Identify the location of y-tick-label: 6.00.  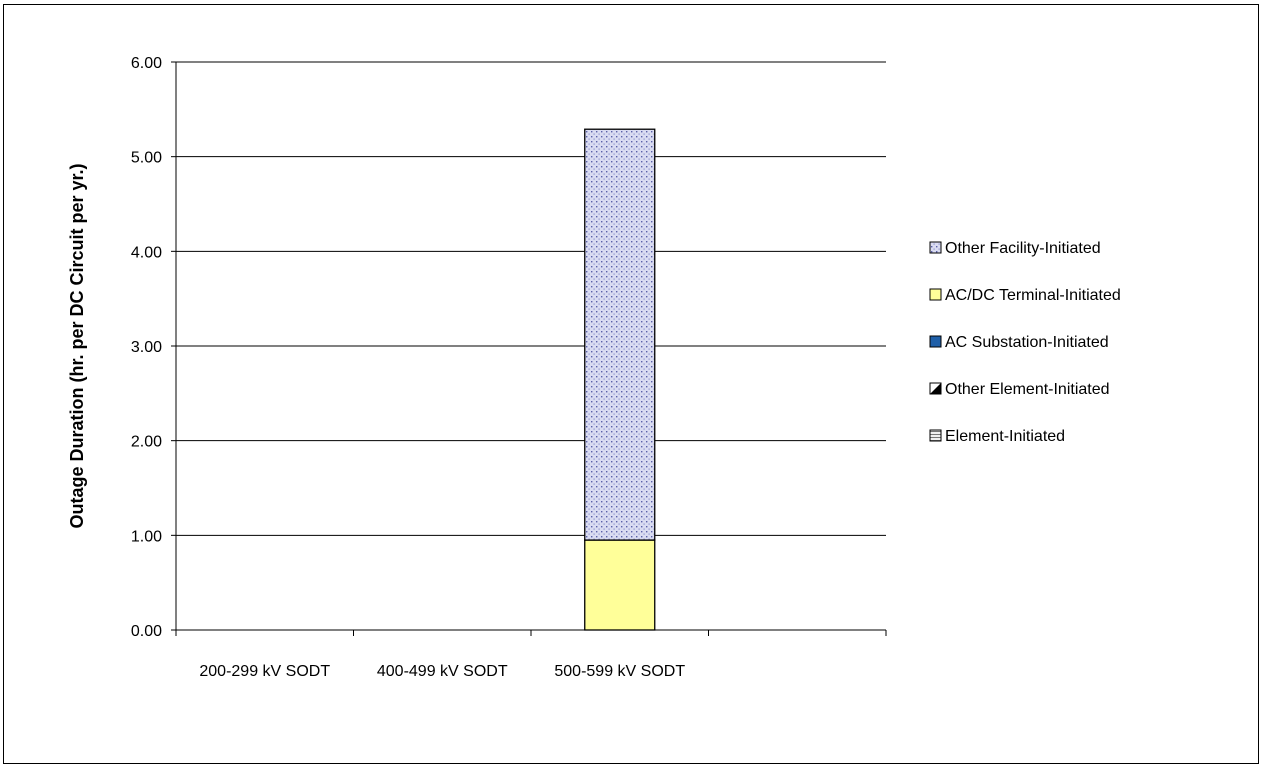
(146, 63).